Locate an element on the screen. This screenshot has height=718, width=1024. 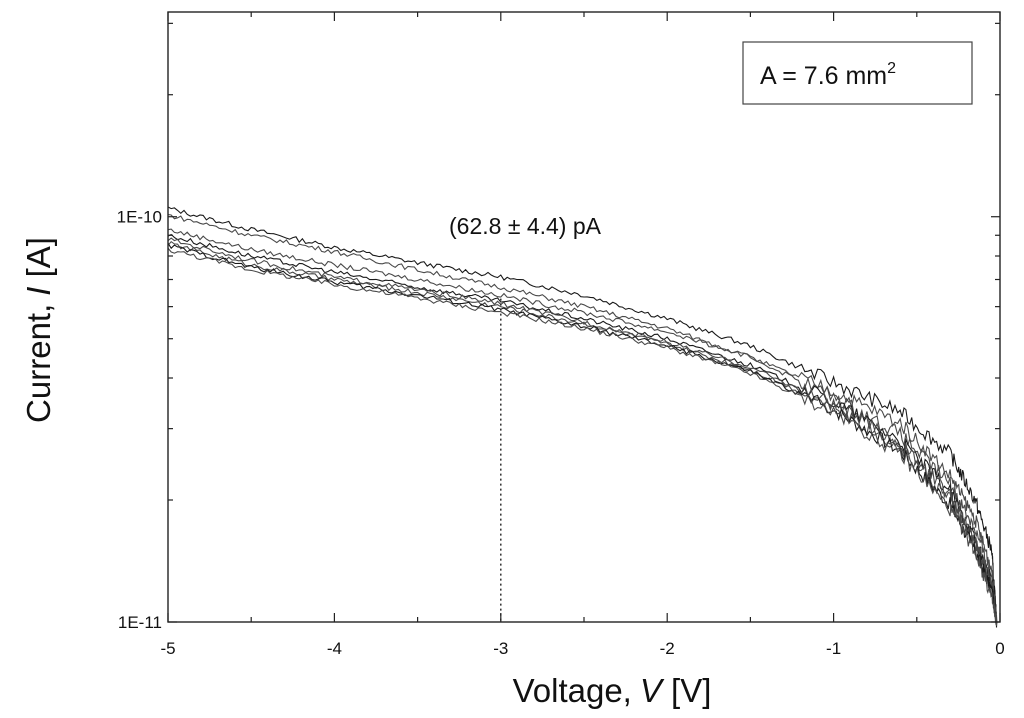
y-axis-title-text: Current, is located at coordinates (38, 363).